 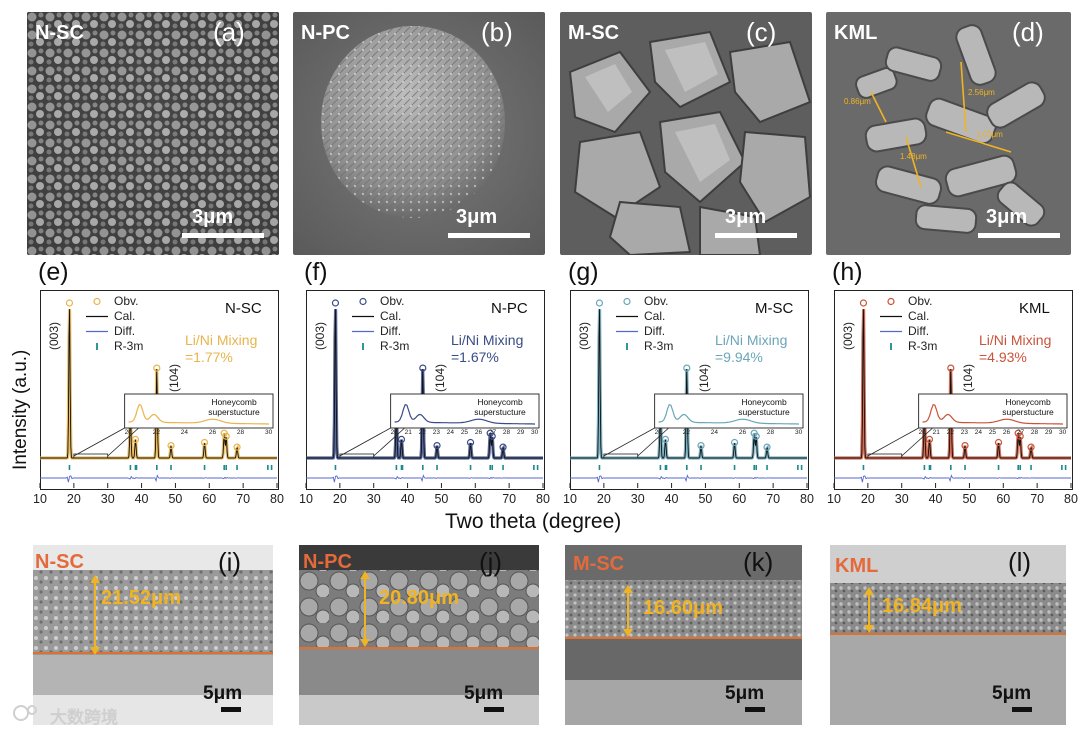 What do you see at coordinates (478, 432) in the screenshot?
I see `inset-tick-label: 26` at bounding box center [478, 432].